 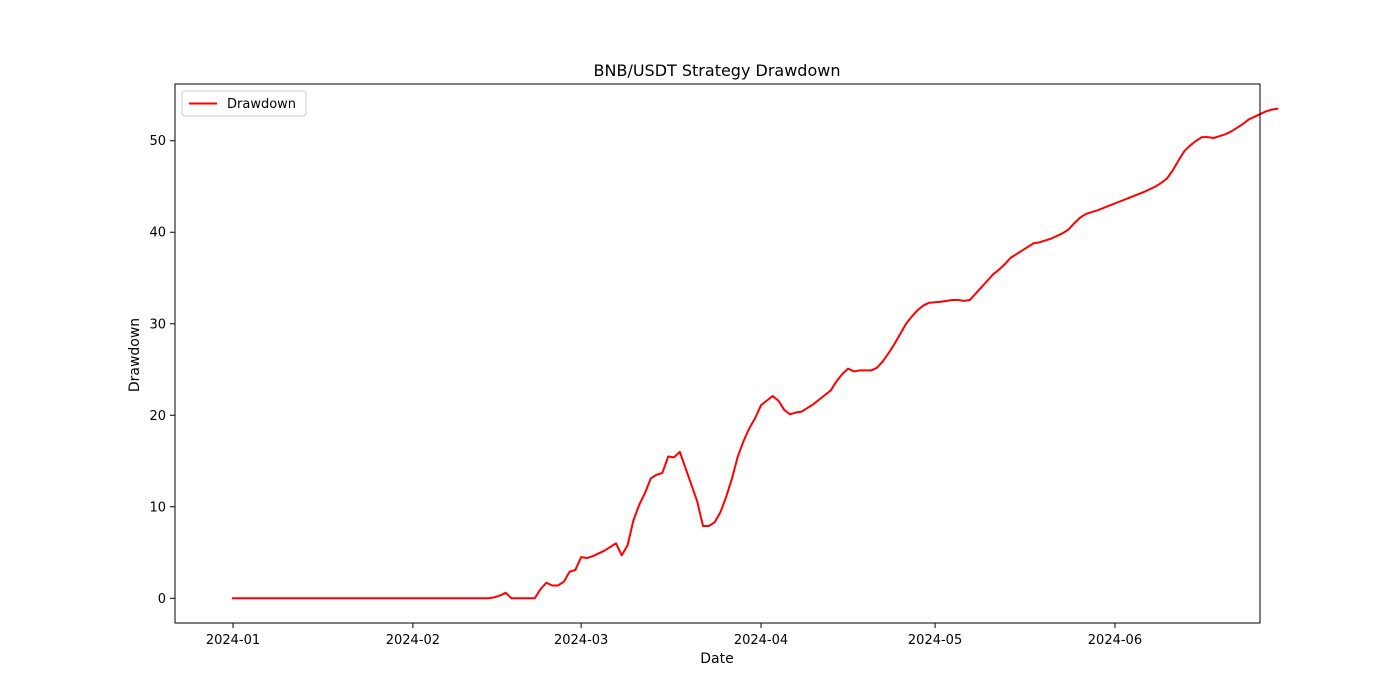 What do you see at coordinates (761, 640) in the screenshot?
I see `x-tick-label: 2024-04` at bounding box center [761, 640].